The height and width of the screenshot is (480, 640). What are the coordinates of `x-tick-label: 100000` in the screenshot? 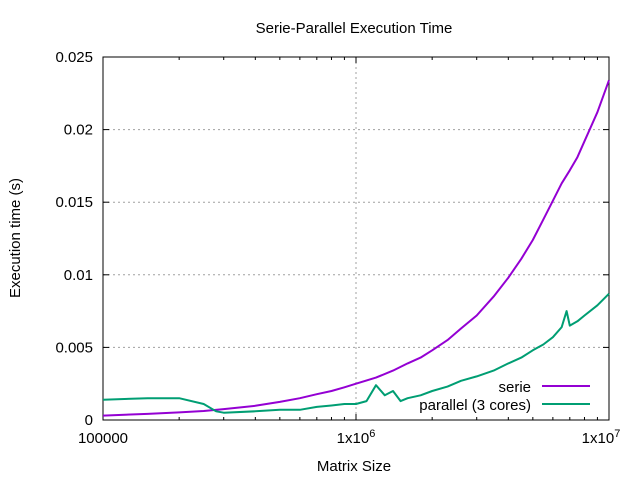 It's located at (103, 438).